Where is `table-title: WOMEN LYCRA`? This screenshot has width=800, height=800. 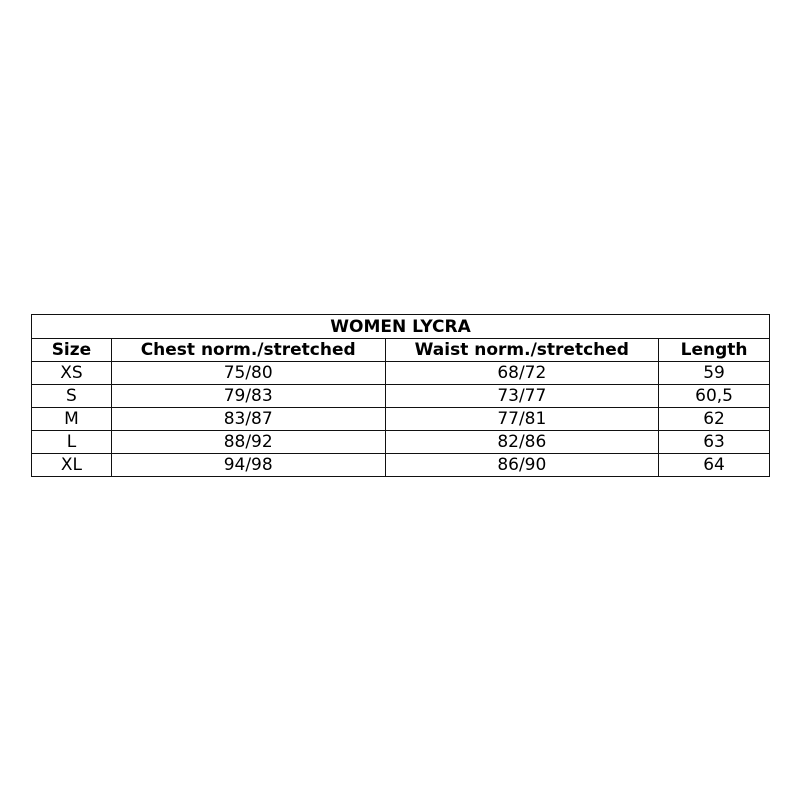 table-title: WOMEN LYCRA is located at coordinates (400, 326).